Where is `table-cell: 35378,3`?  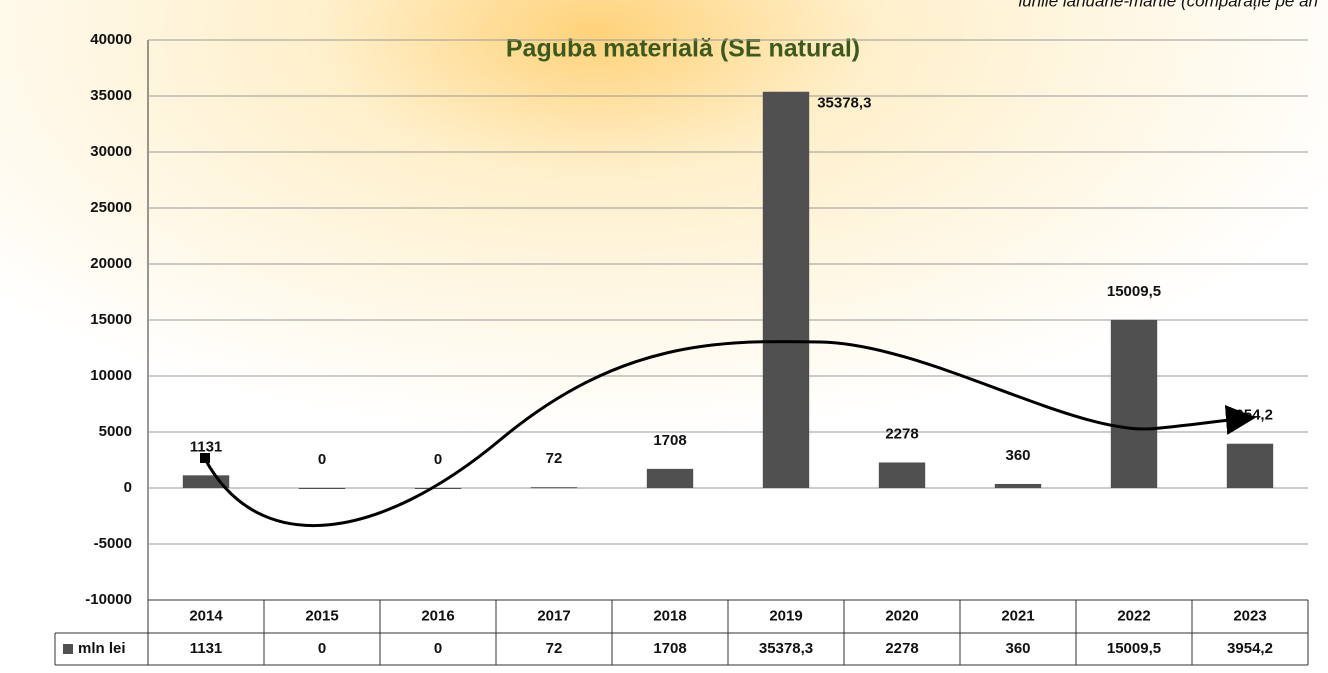
table-cell: 35378,3 is located at coordinates (786, 648).